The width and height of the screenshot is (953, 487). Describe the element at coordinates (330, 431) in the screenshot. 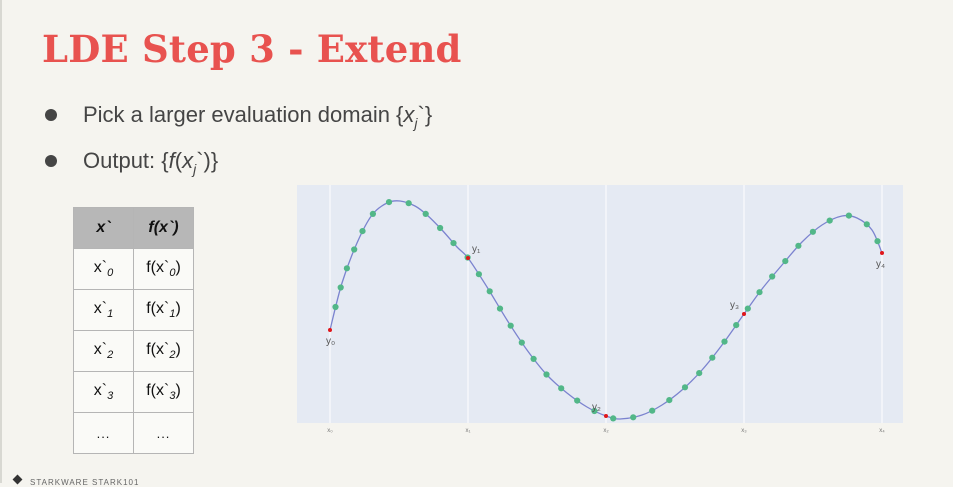

I see `x-tick-label: x₀` at that location.